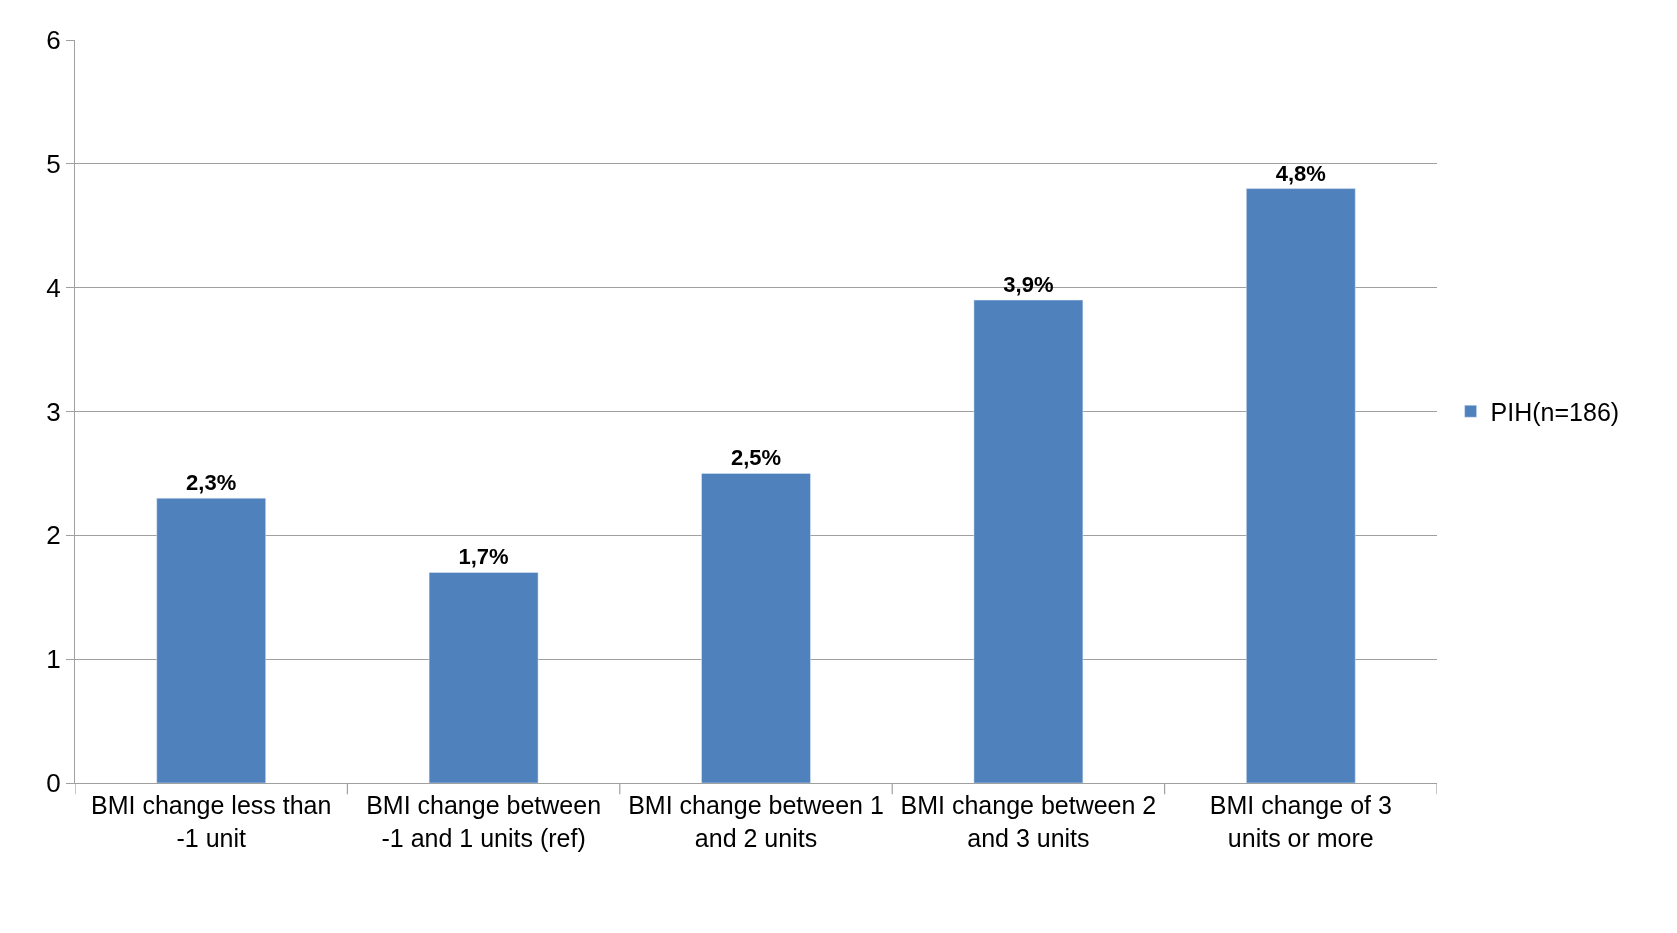 This screenshot has width=1677, height=933. Describe the element at coordinates (53, 163) in the screenshot. I see `y-tick-label: 5` at that location.